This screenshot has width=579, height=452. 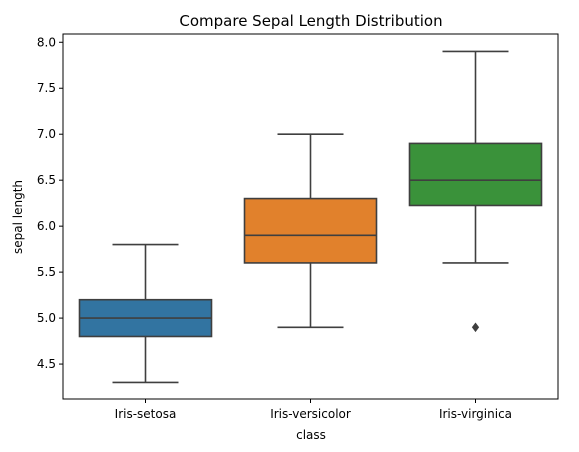 What do you see at coordinates (475, 414) in the screenshot?
I see `x-tick-label: Iris-virginica` at bounding box center [475, 414].